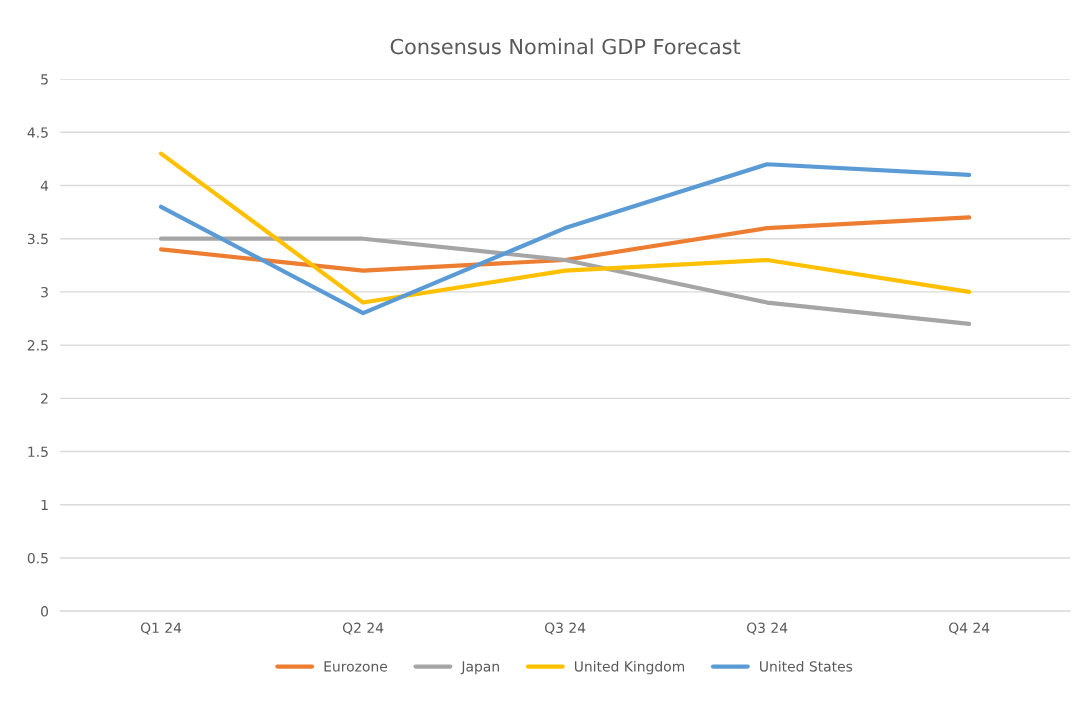  I want to click on x-tick-label: Q4 24, so click(969, 628).